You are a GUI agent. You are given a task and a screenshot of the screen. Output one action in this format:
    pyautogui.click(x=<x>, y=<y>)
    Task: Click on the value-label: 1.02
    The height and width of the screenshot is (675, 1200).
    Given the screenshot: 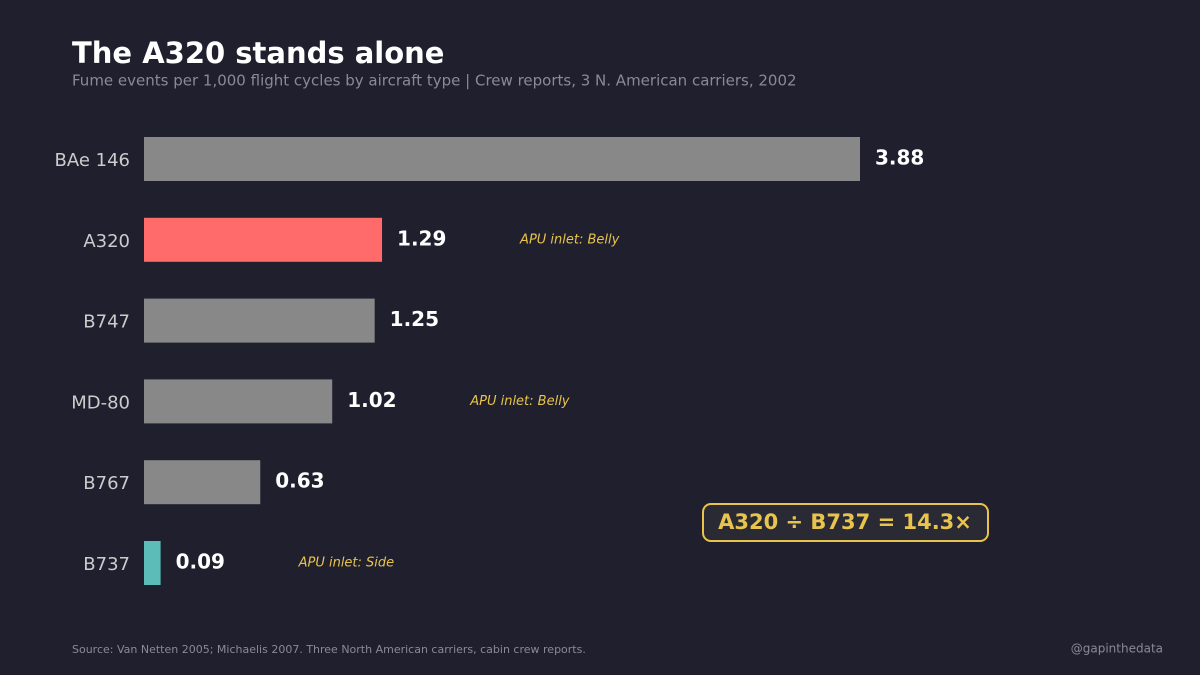 What is the action you would take?
    pyautogui.click(x=371, y=400)
    